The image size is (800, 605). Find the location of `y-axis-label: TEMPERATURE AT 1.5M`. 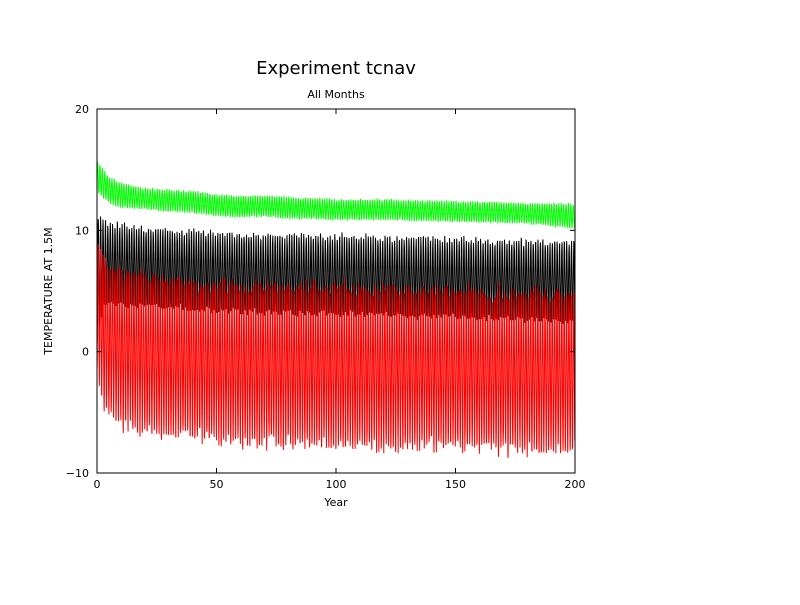

y-axis-label: TEMPERATURE AT 1.5M is located at coordinates (48, 291).